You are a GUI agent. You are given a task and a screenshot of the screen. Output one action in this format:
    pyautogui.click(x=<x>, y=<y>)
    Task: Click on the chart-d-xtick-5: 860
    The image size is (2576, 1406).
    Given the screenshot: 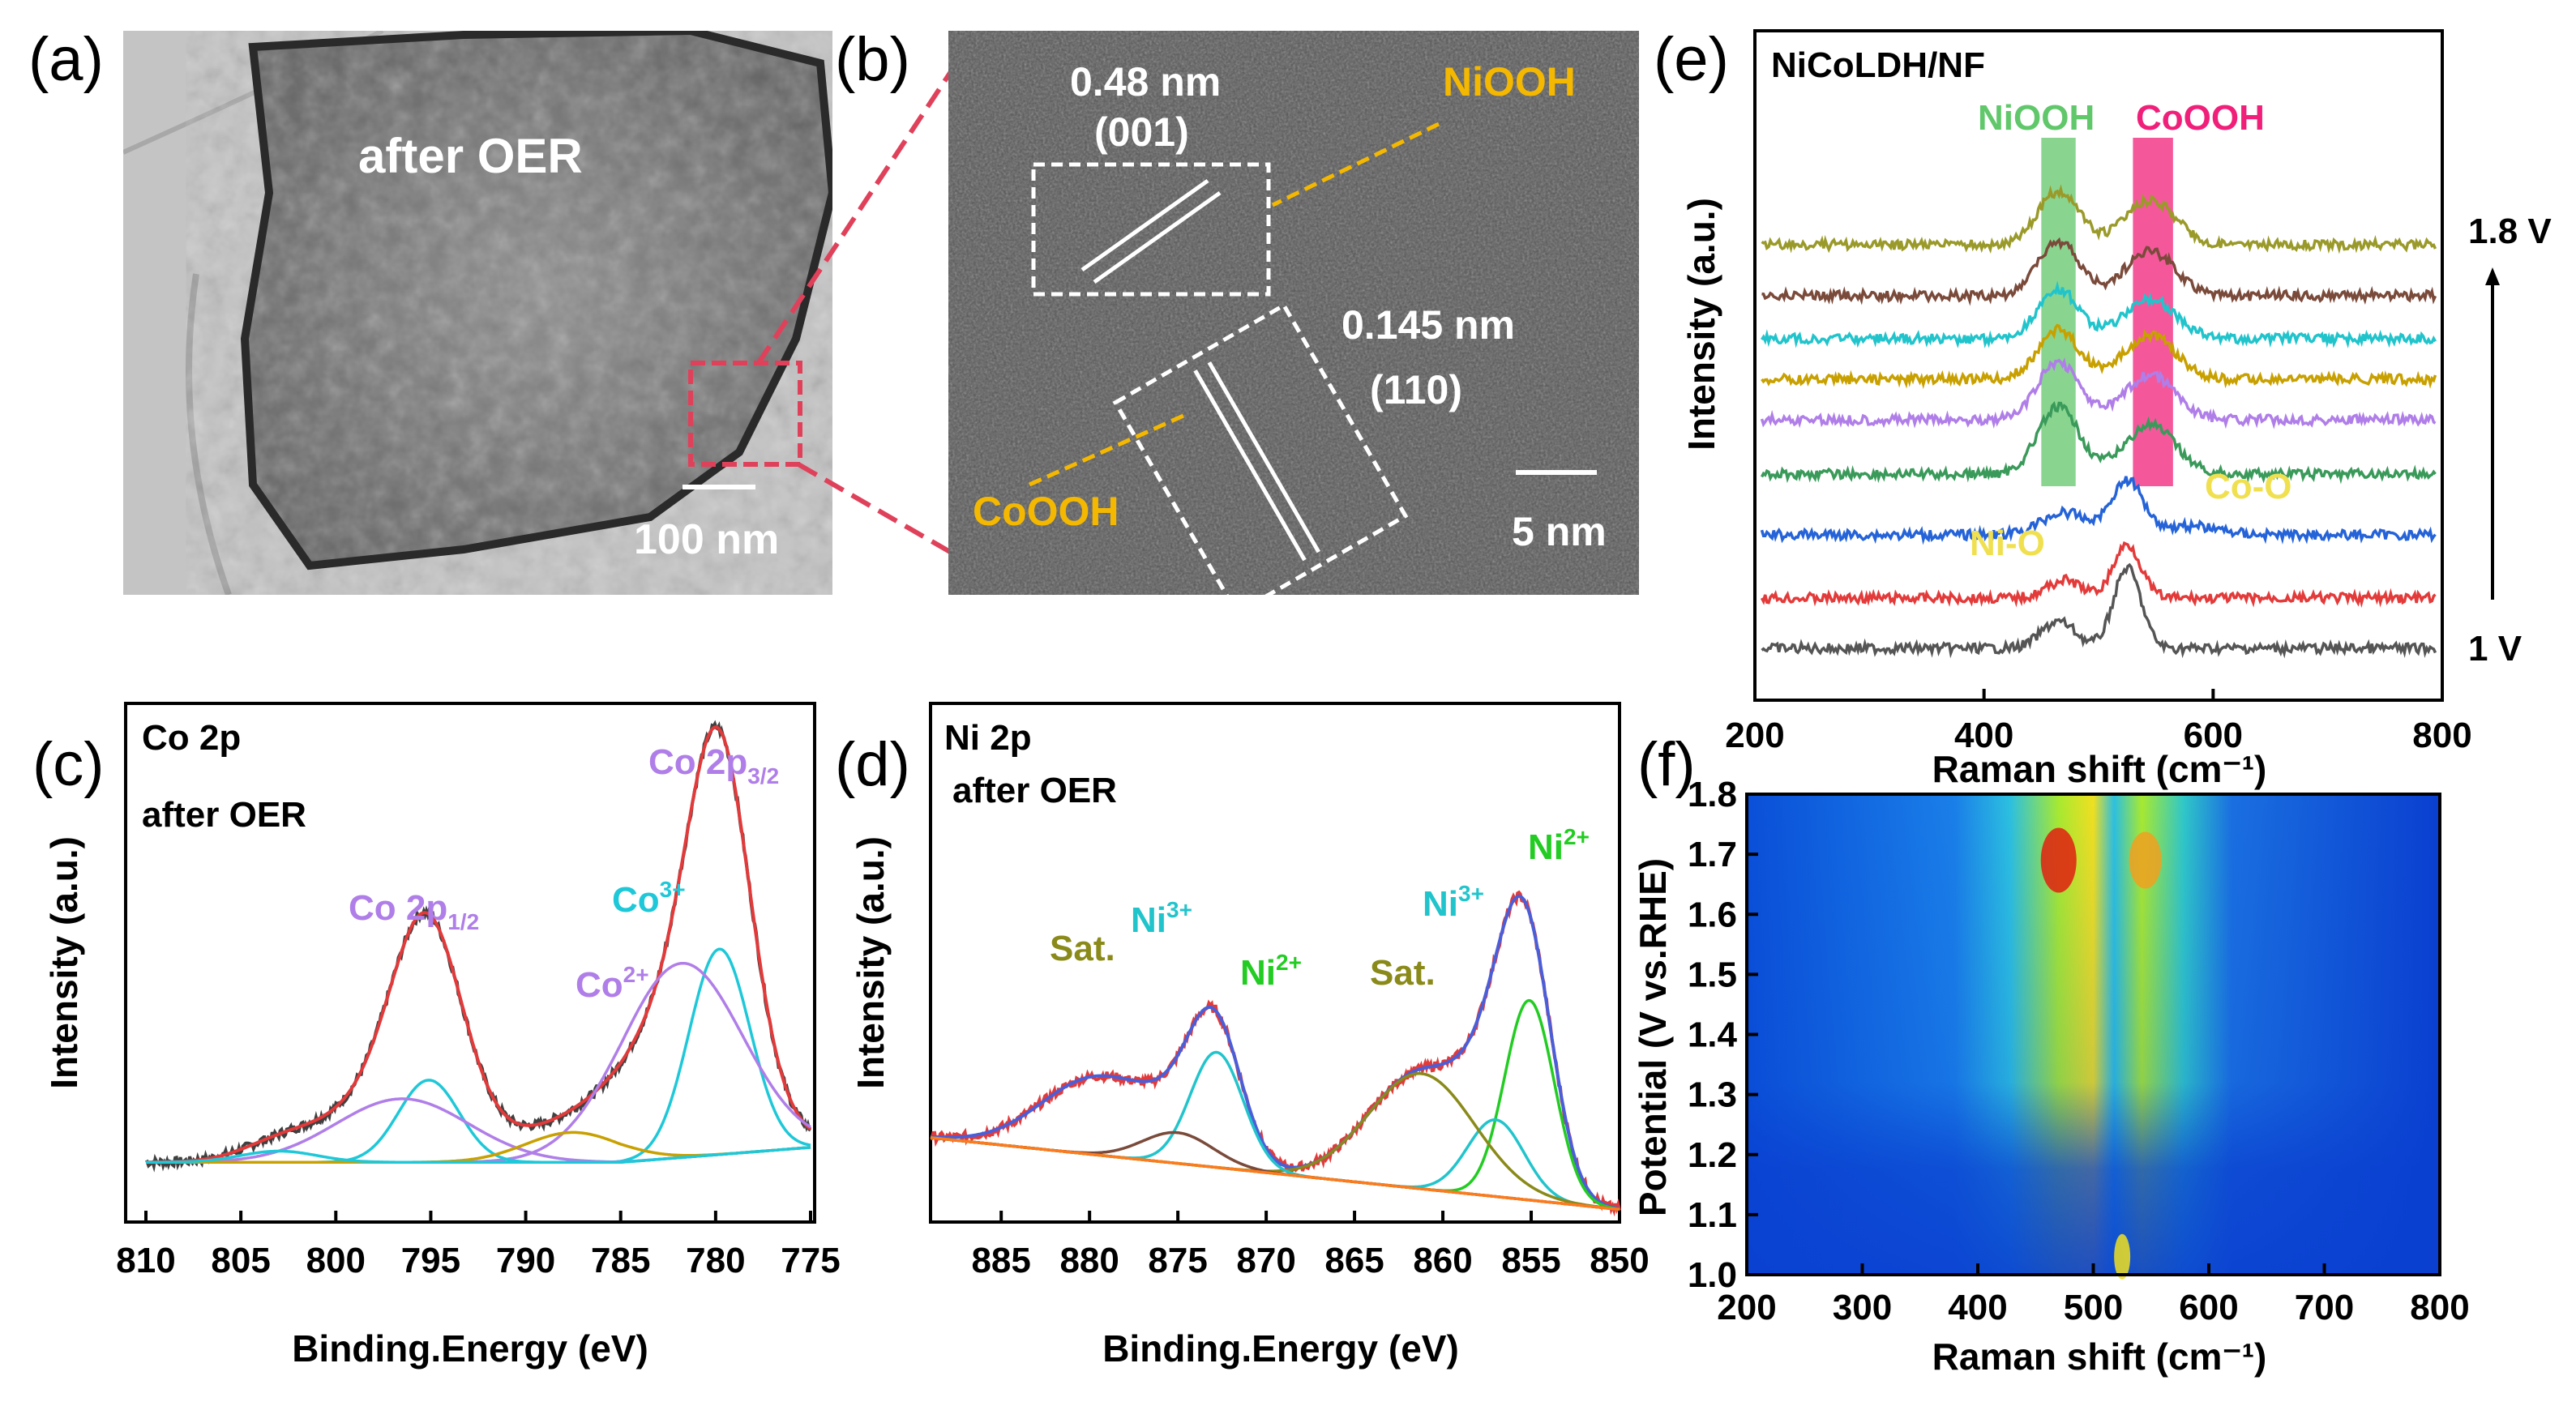 What is the action you would take?
    pyautogui.click(x=1442, y=1260)
    